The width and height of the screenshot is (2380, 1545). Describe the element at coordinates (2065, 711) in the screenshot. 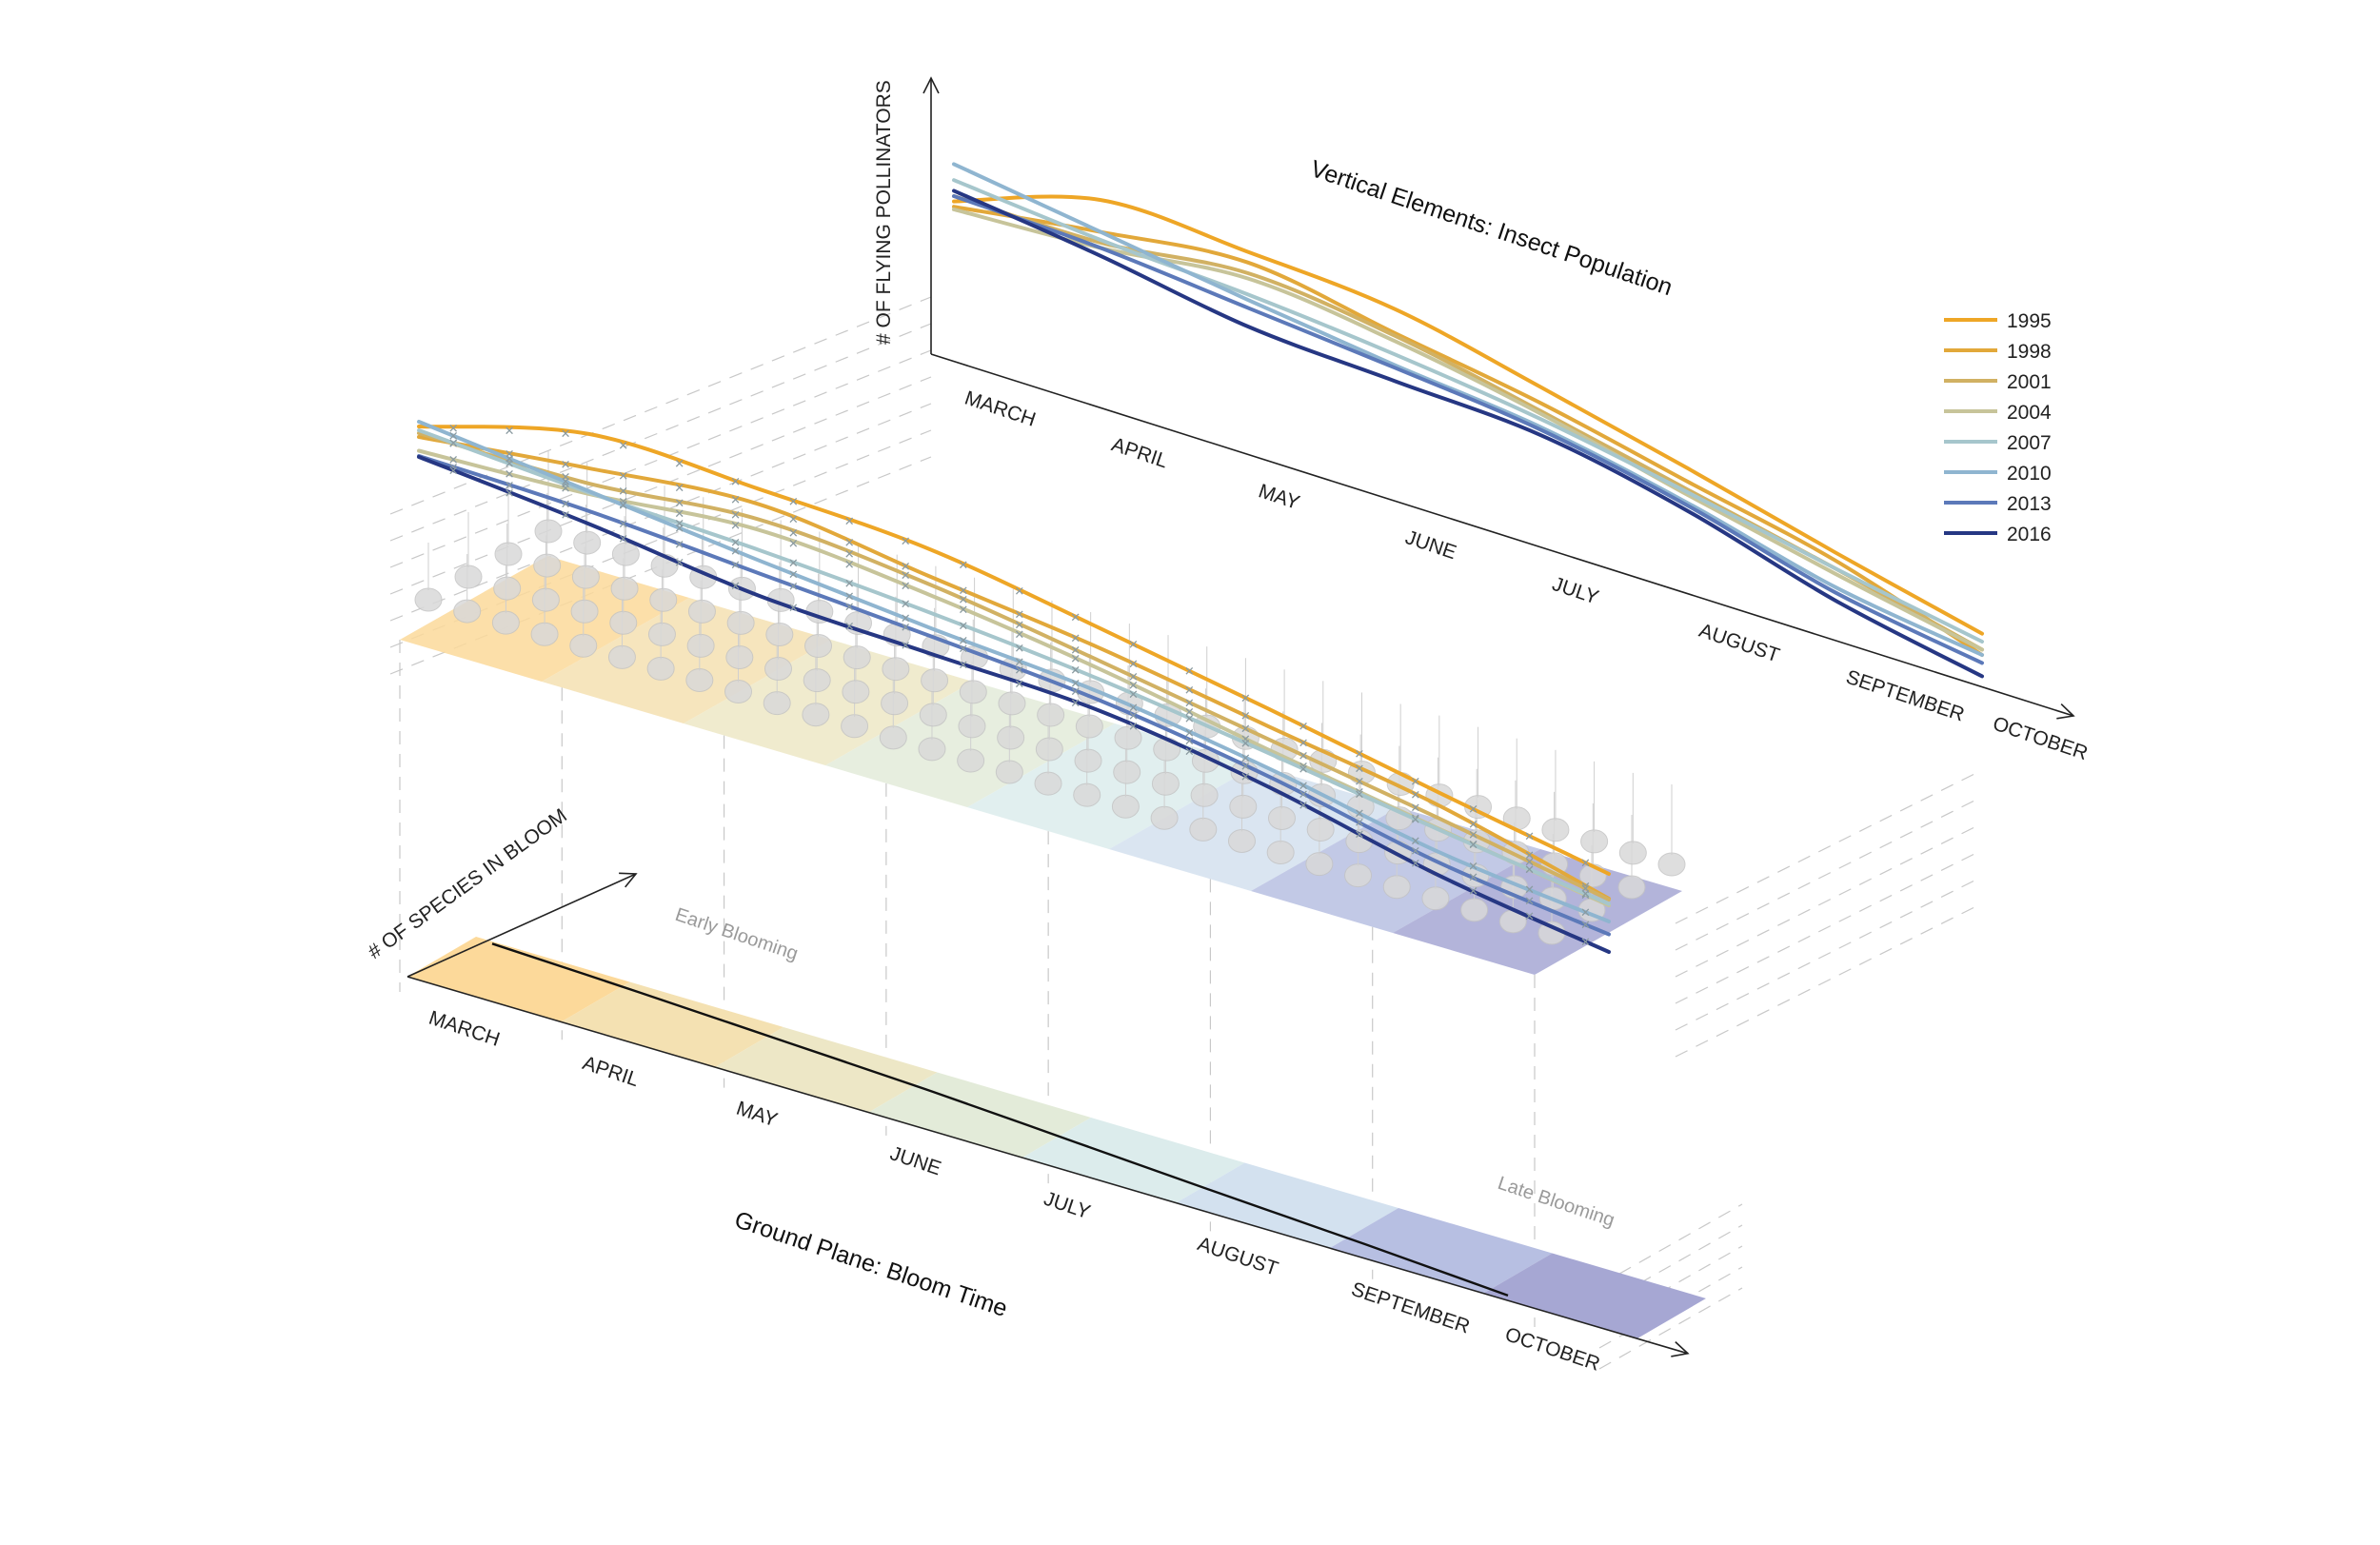

I see `top-x-arrow` at that location.